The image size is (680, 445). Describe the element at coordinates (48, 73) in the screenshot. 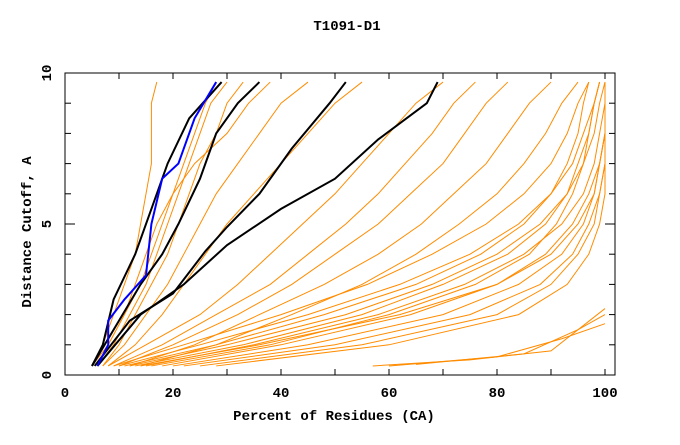

I see `y-tick-label: 10` at that location.